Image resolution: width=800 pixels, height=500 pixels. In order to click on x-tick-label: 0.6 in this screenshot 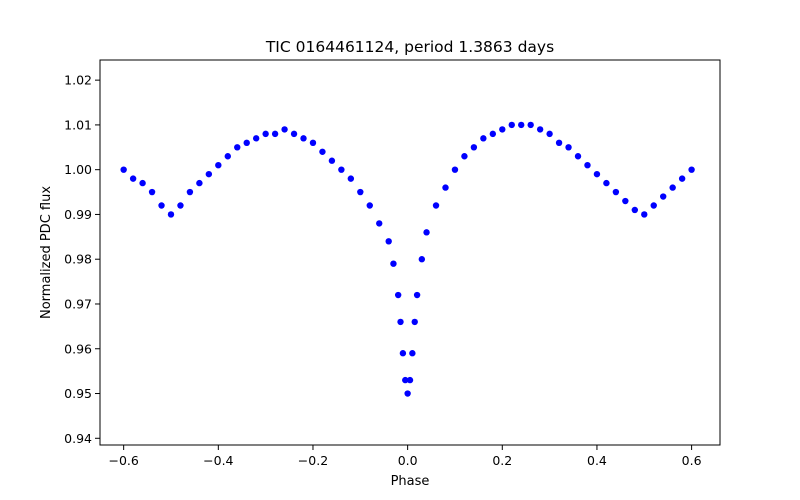, I will do `click(692, 460)`.